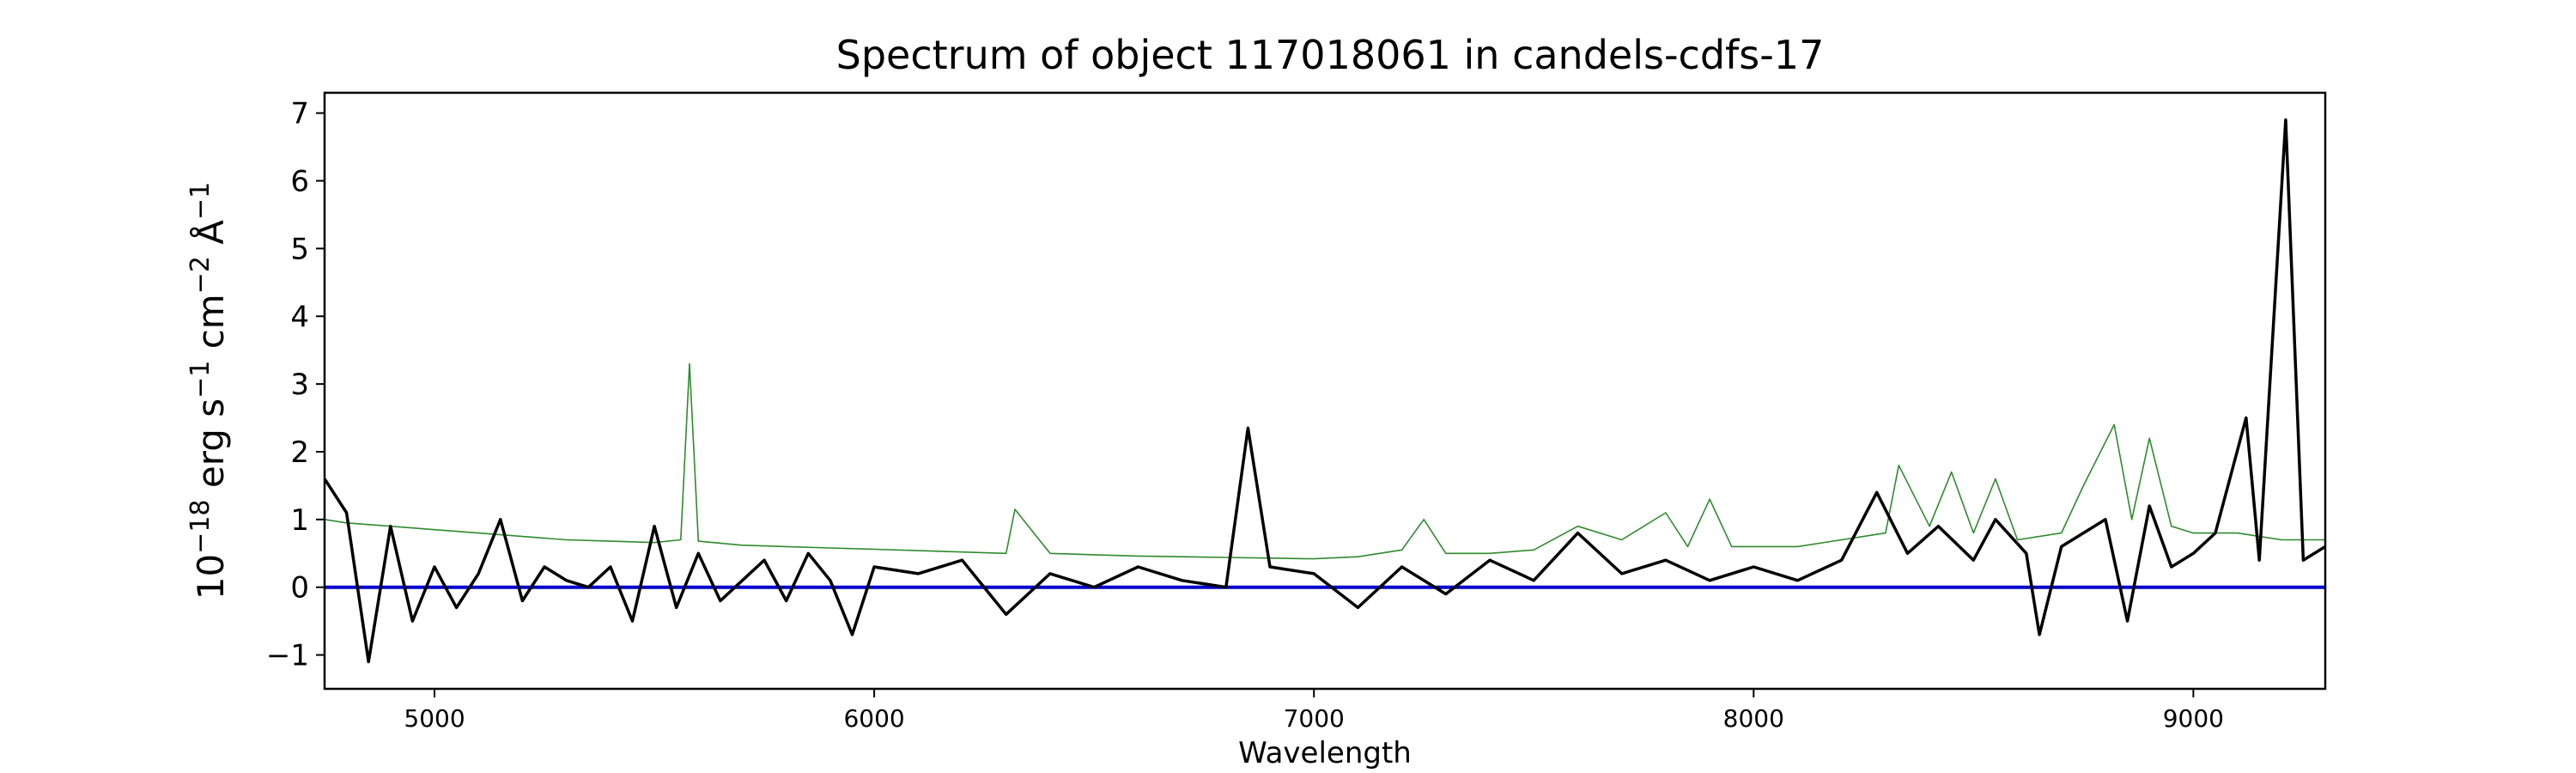  I want to click on y-tick-label: 4, so click(300, 317).